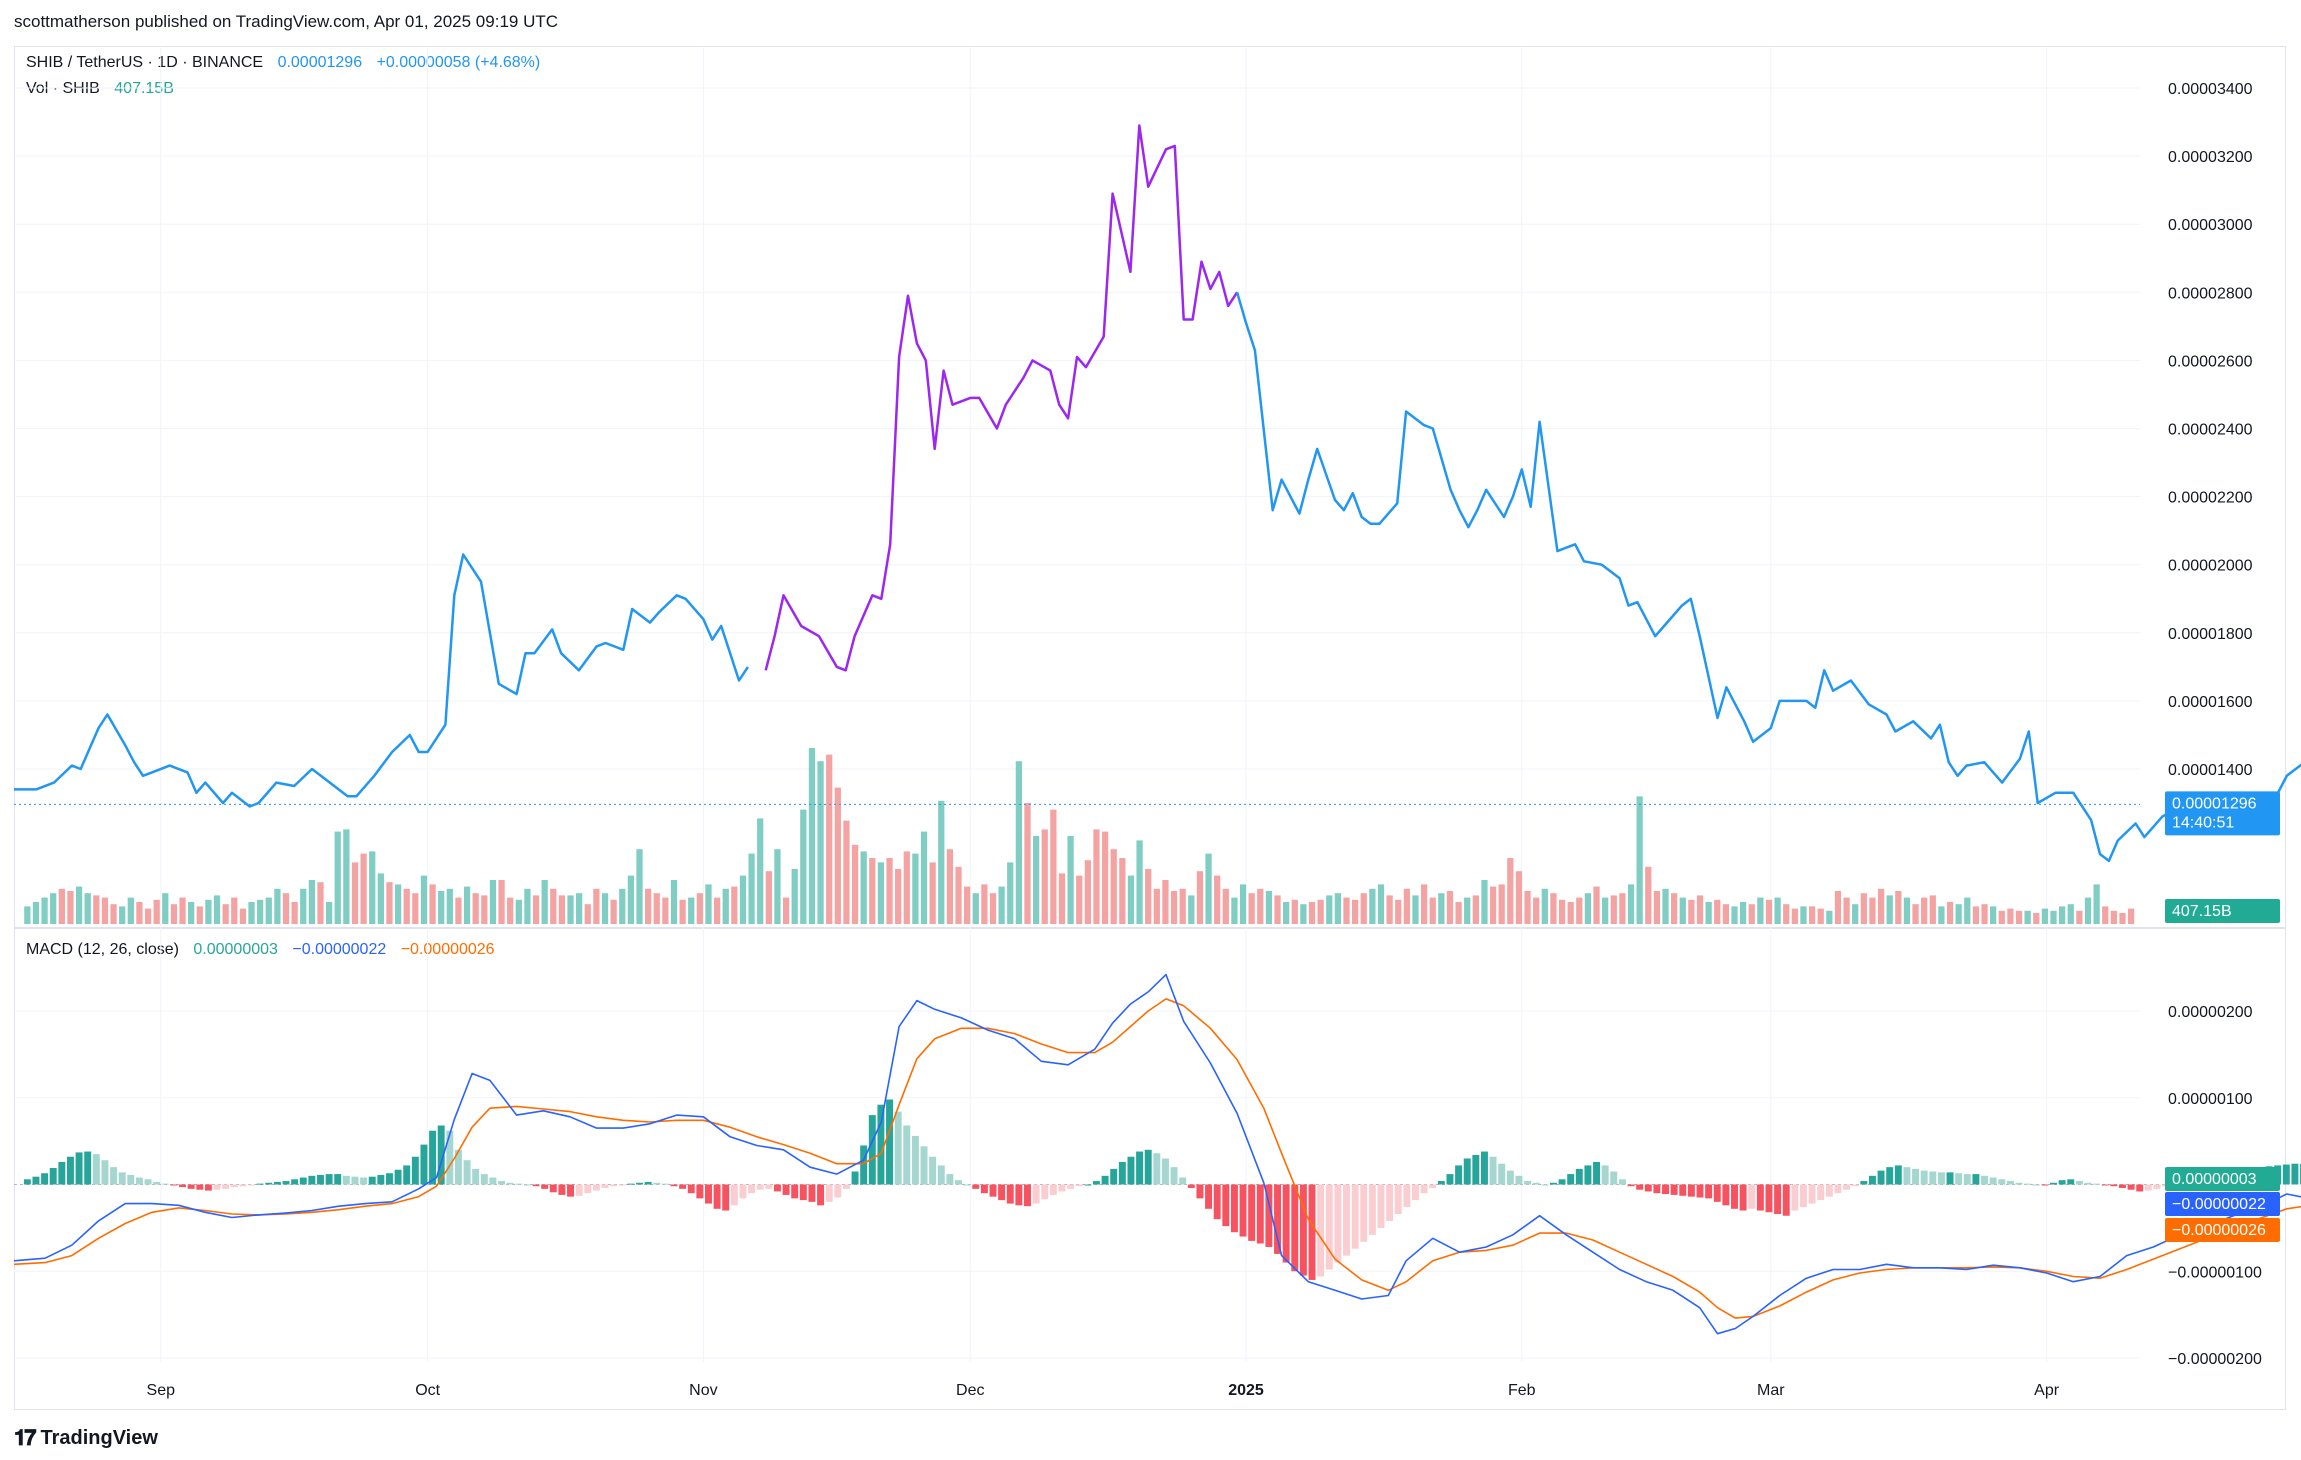 This screenshot has height=1460, width=2301. Describe the element at coordinates (86, 1438) in the screenshot. I see `tradingview-footer: 𝟏𝟕 TradingView` at that location.